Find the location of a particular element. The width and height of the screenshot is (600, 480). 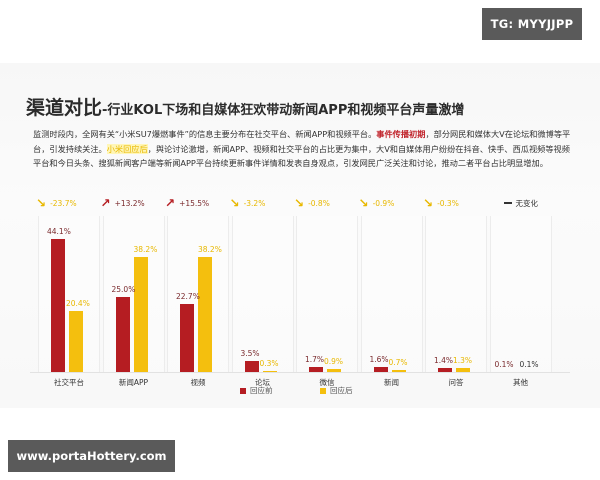

chart-column: 22.7% 38.2% is located at coordinates (198, 294).